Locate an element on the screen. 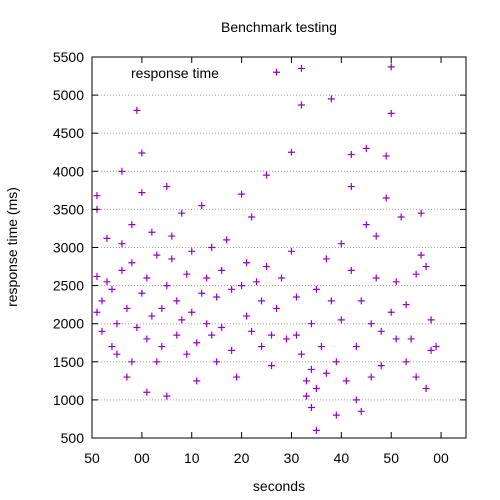 This screenshot has width=500, height=500. x-axis-label: seconds is located at coordinates (279, 486).